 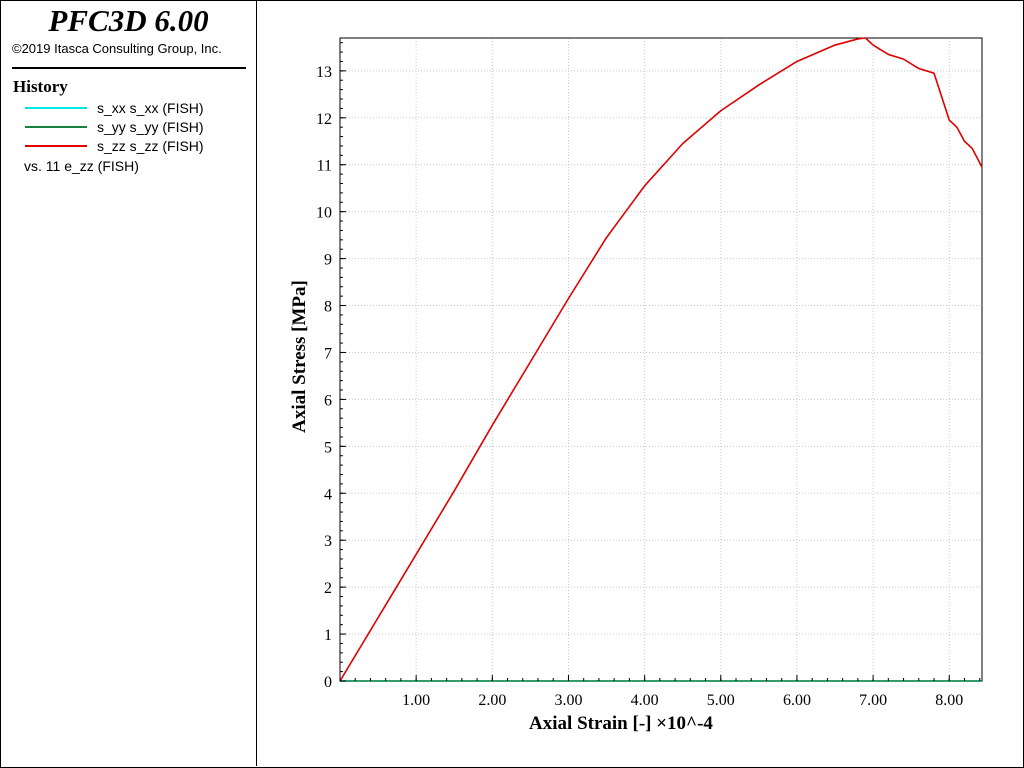 I want to click on legend-swatch-s-yy, so click(x=56, y=127).